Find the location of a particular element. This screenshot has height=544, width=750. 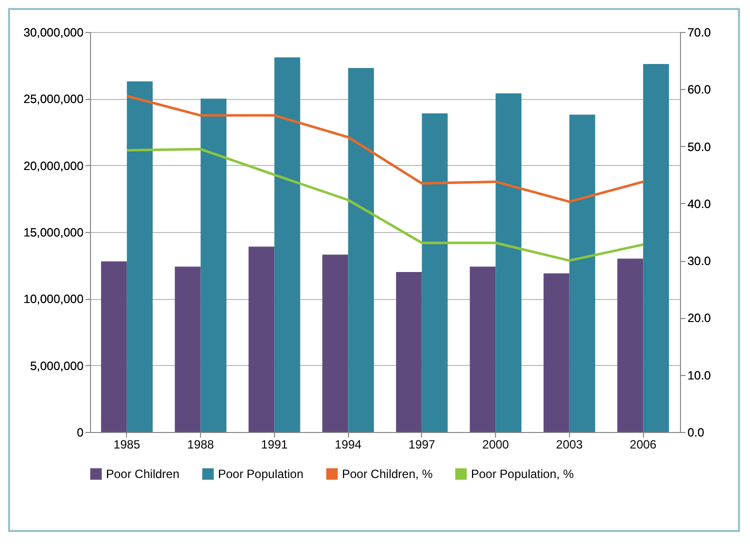

x-tick-label: 2006 is located at coordinates (643, 445).